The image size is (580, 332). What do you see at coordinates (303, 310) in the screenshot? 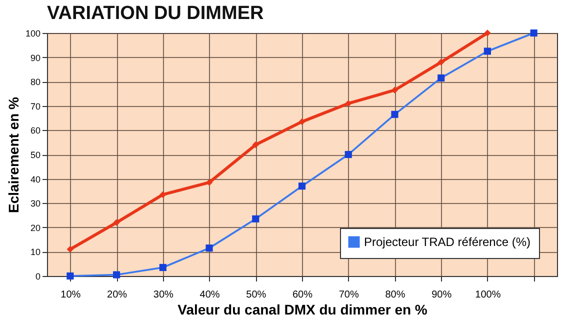
I see `x-axis-title: Valeur du canal DMX du dimmer en %` at bounding box center [303, 310].